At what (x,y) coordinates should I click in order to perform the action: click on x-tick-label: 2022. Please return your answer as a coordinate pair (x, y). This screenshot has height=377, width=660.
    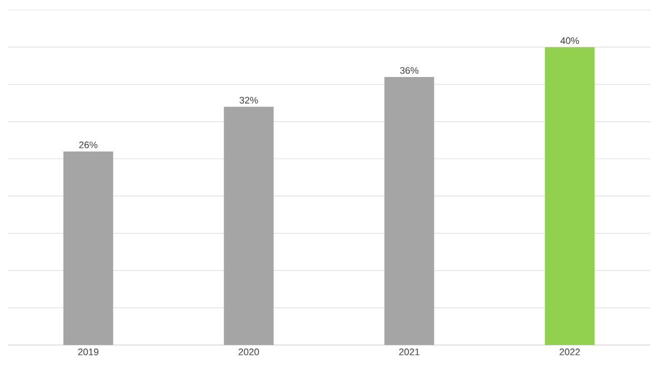
    Looking at the image, I should click on (570, 352).